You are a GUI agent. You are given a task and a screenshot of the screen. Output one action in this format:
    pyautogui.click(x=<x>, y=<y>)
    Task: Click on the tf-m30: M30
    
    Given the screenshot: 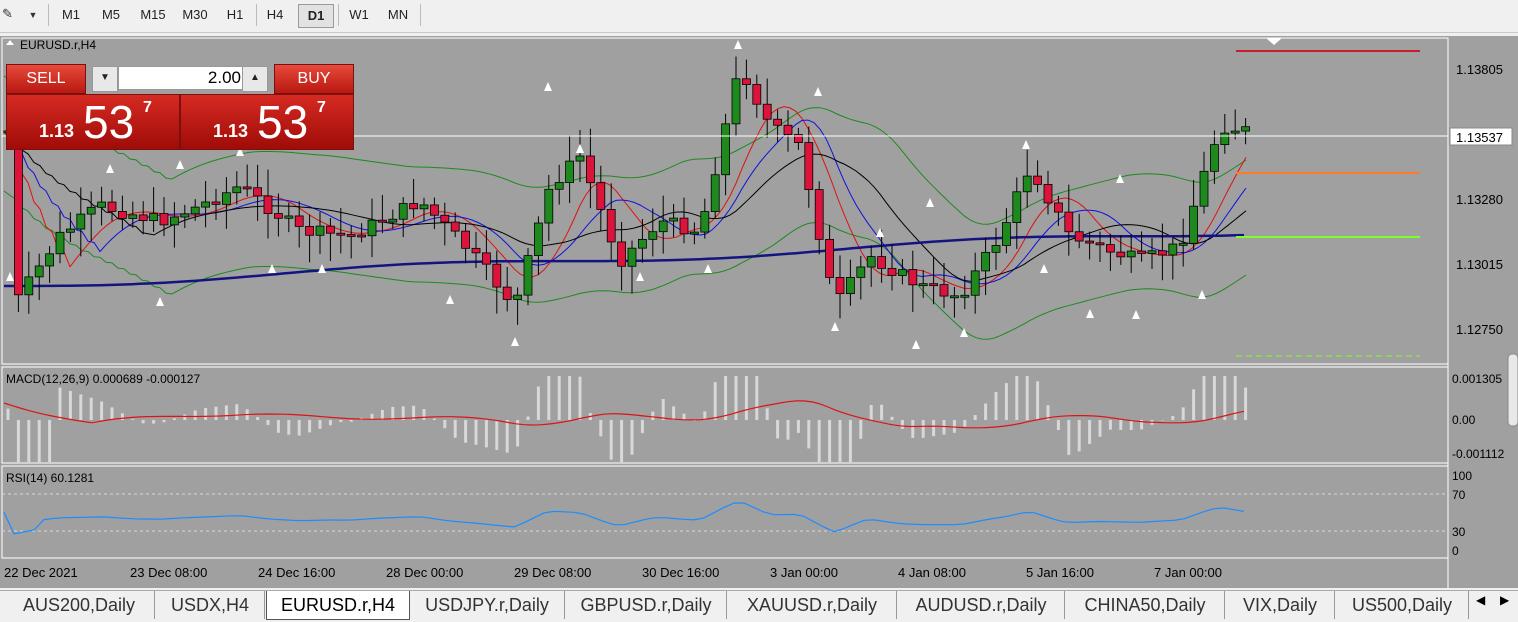 What is the action you would take?
    pyautogui.click(x=195, y=15)
    